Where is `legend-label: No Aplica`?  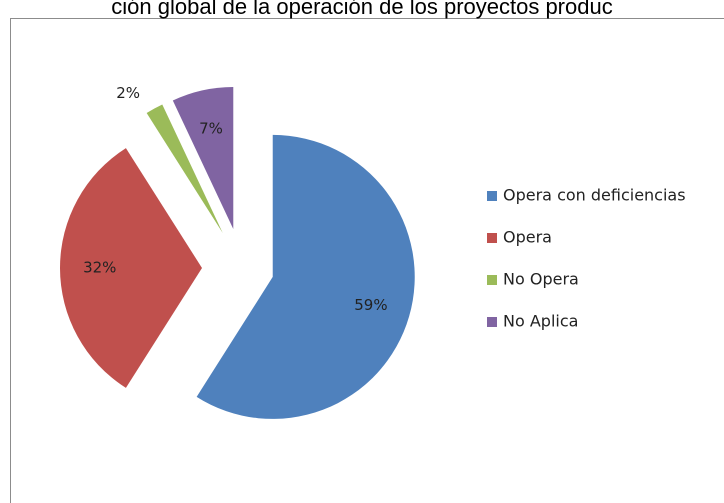
legend-label: No Aplica is located at coordinates (540, 321).